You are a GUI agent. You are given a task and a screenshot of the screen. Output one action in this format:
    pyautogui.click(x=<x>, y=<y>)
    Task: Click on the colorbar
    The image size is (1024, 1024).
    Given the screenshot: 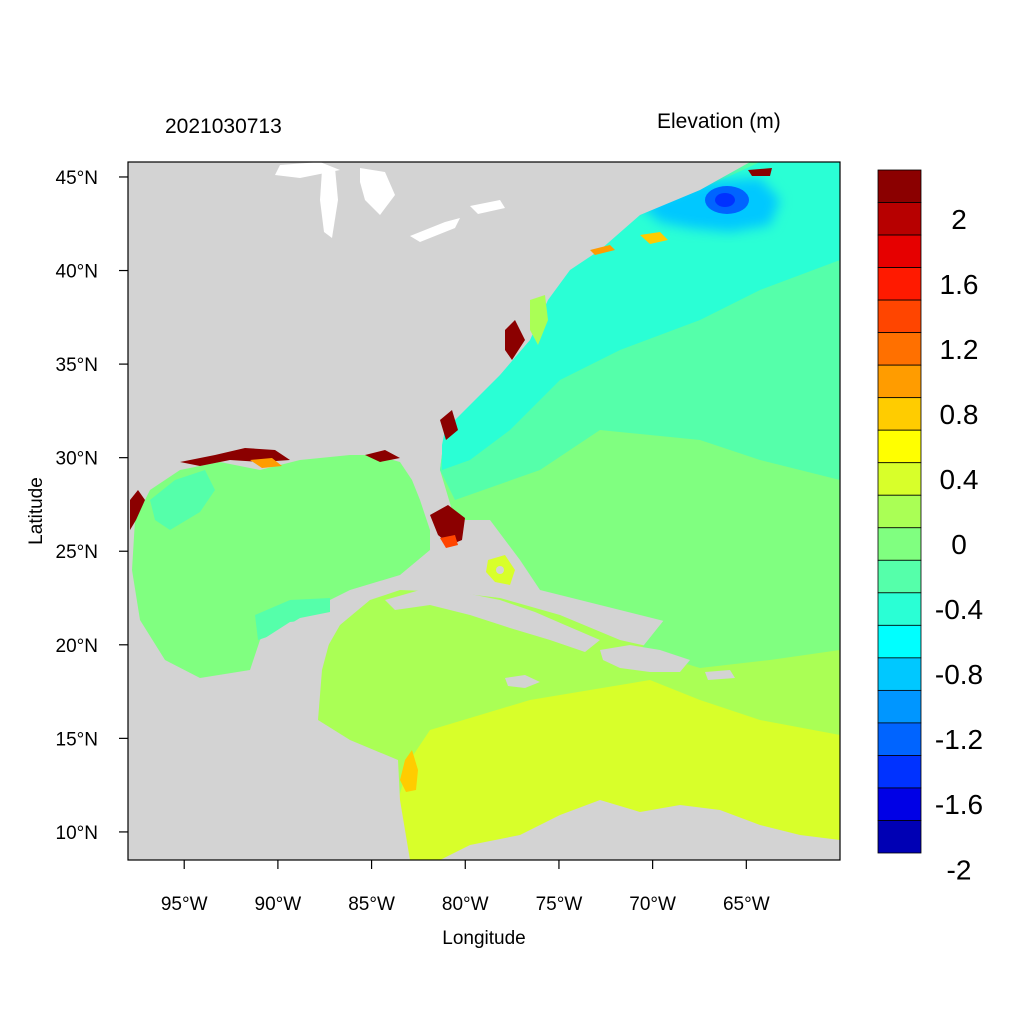 What is the action you would take?
    pyautogui.click(x=899, y=511)
    